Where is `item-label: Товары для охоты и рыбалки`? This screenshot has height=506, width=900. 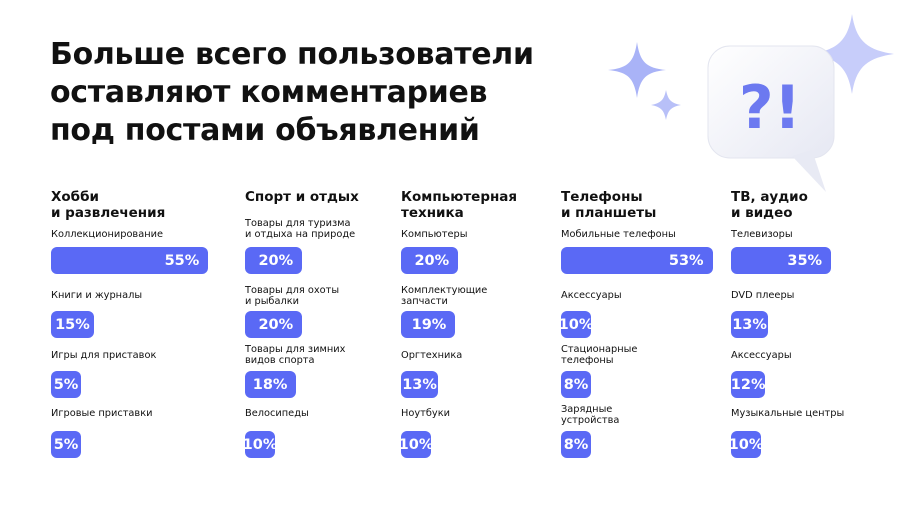
item-label: Товары для охоты и рыбалки is located at coordinates (292, 296).